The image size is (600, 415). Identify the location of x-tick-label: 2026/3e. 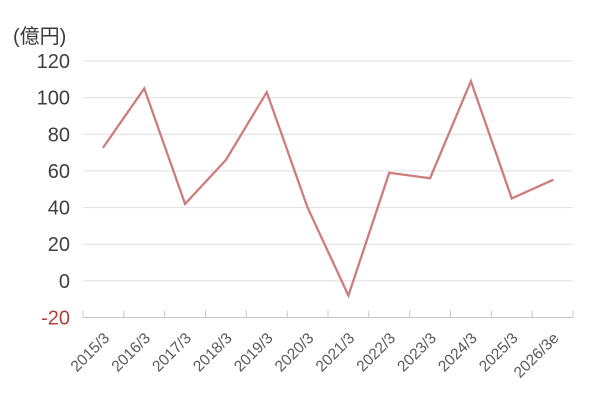
(537, 356).